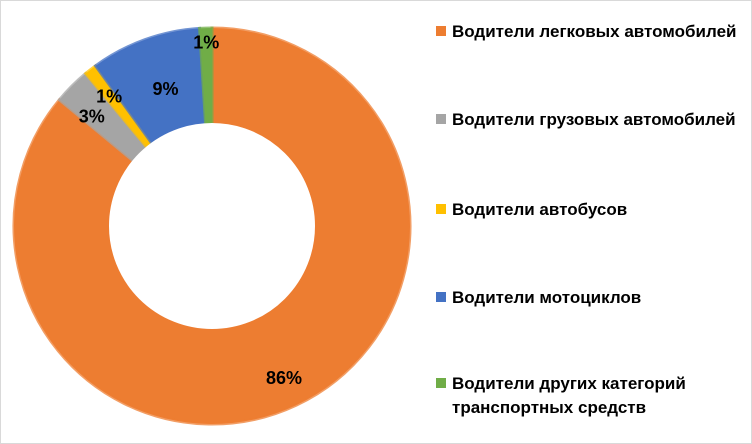 The image size is (752, 444). Describe the element at coordinates (92, 117) in the screenshot. I see `slice-label-trucks: 3%` at that location.